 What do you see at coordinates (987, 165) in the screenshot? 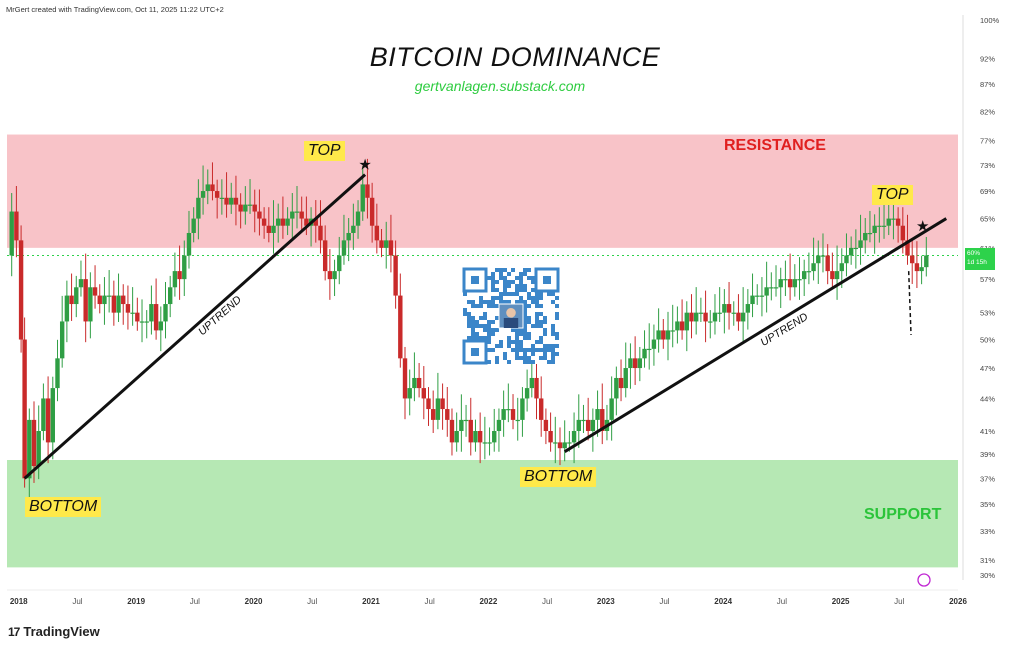
I see `y-tick-label: 73%` at bounding box center [987, 165].